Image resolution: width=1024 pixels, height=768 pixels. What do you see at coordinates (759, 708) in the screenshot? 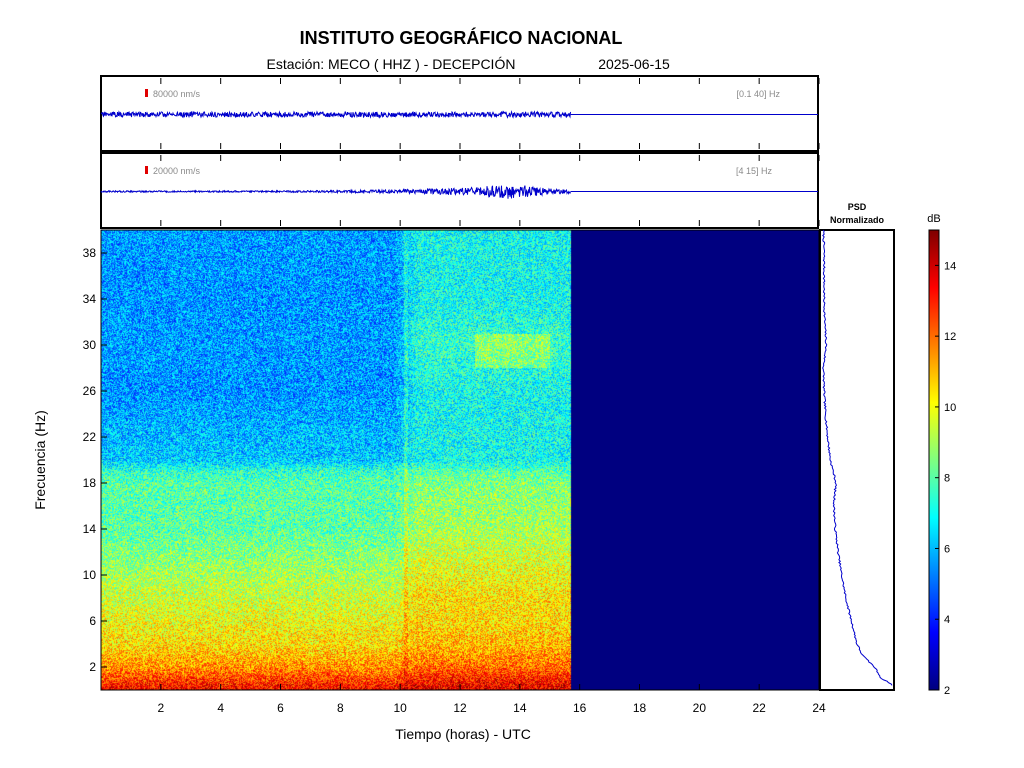
I see `x-tick-label: 22` at bounding box center [759, 708].